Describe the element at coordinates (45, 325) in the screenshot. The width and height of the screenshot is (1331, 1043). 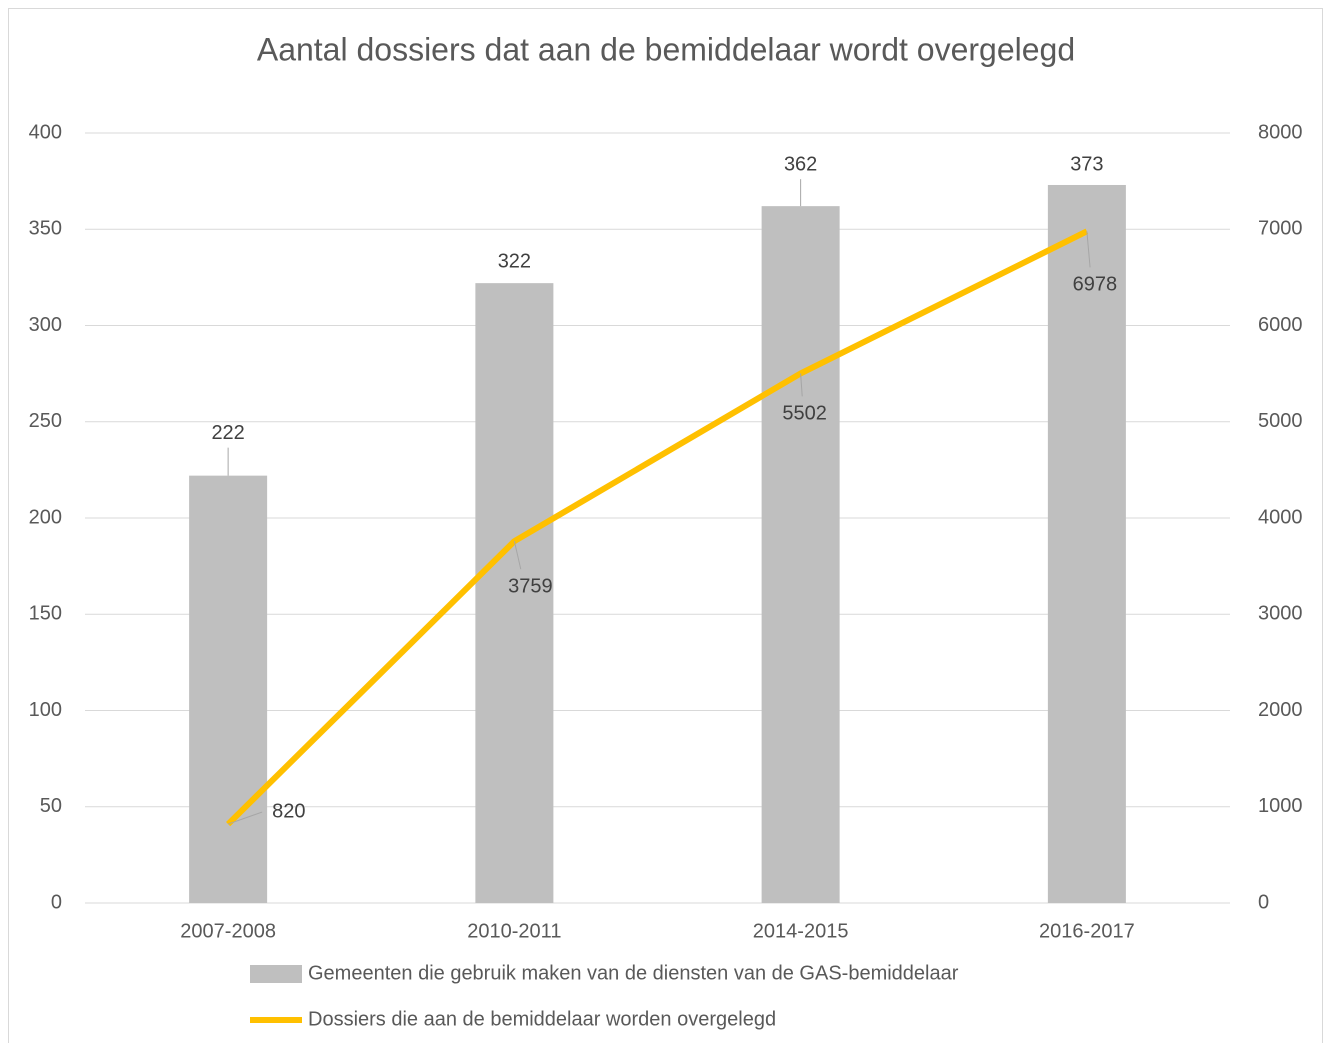
I see `y-tick-label: 300` at that location.